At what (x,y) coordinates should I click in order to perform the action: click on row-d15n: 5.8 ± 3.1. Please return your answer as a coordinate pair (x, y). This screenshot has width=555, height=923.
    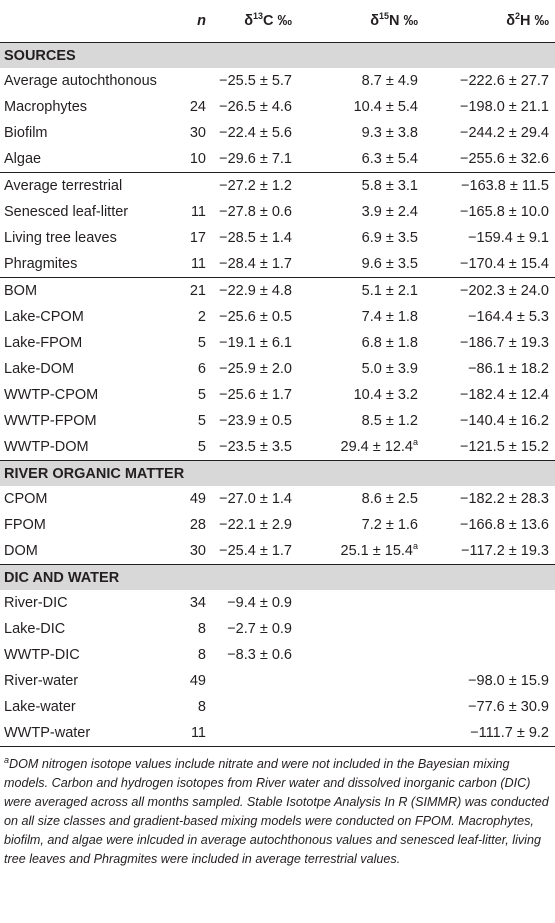
    Looking at the image, I should click on (375, 185).